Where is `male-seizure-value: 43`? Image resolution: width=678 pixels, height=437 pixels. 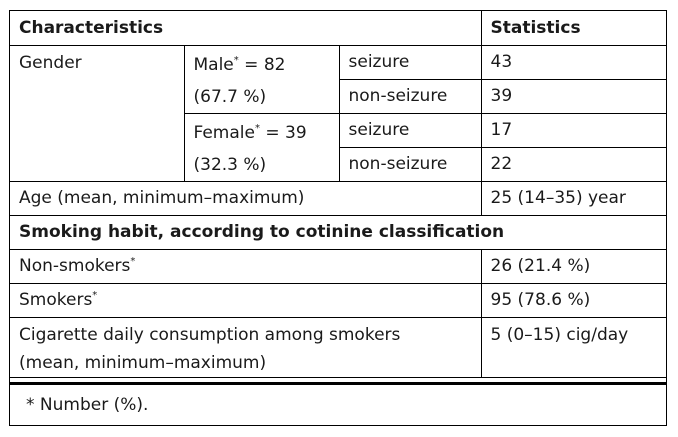 male-seizure-value: 43 is located at coordinates (573, 62).